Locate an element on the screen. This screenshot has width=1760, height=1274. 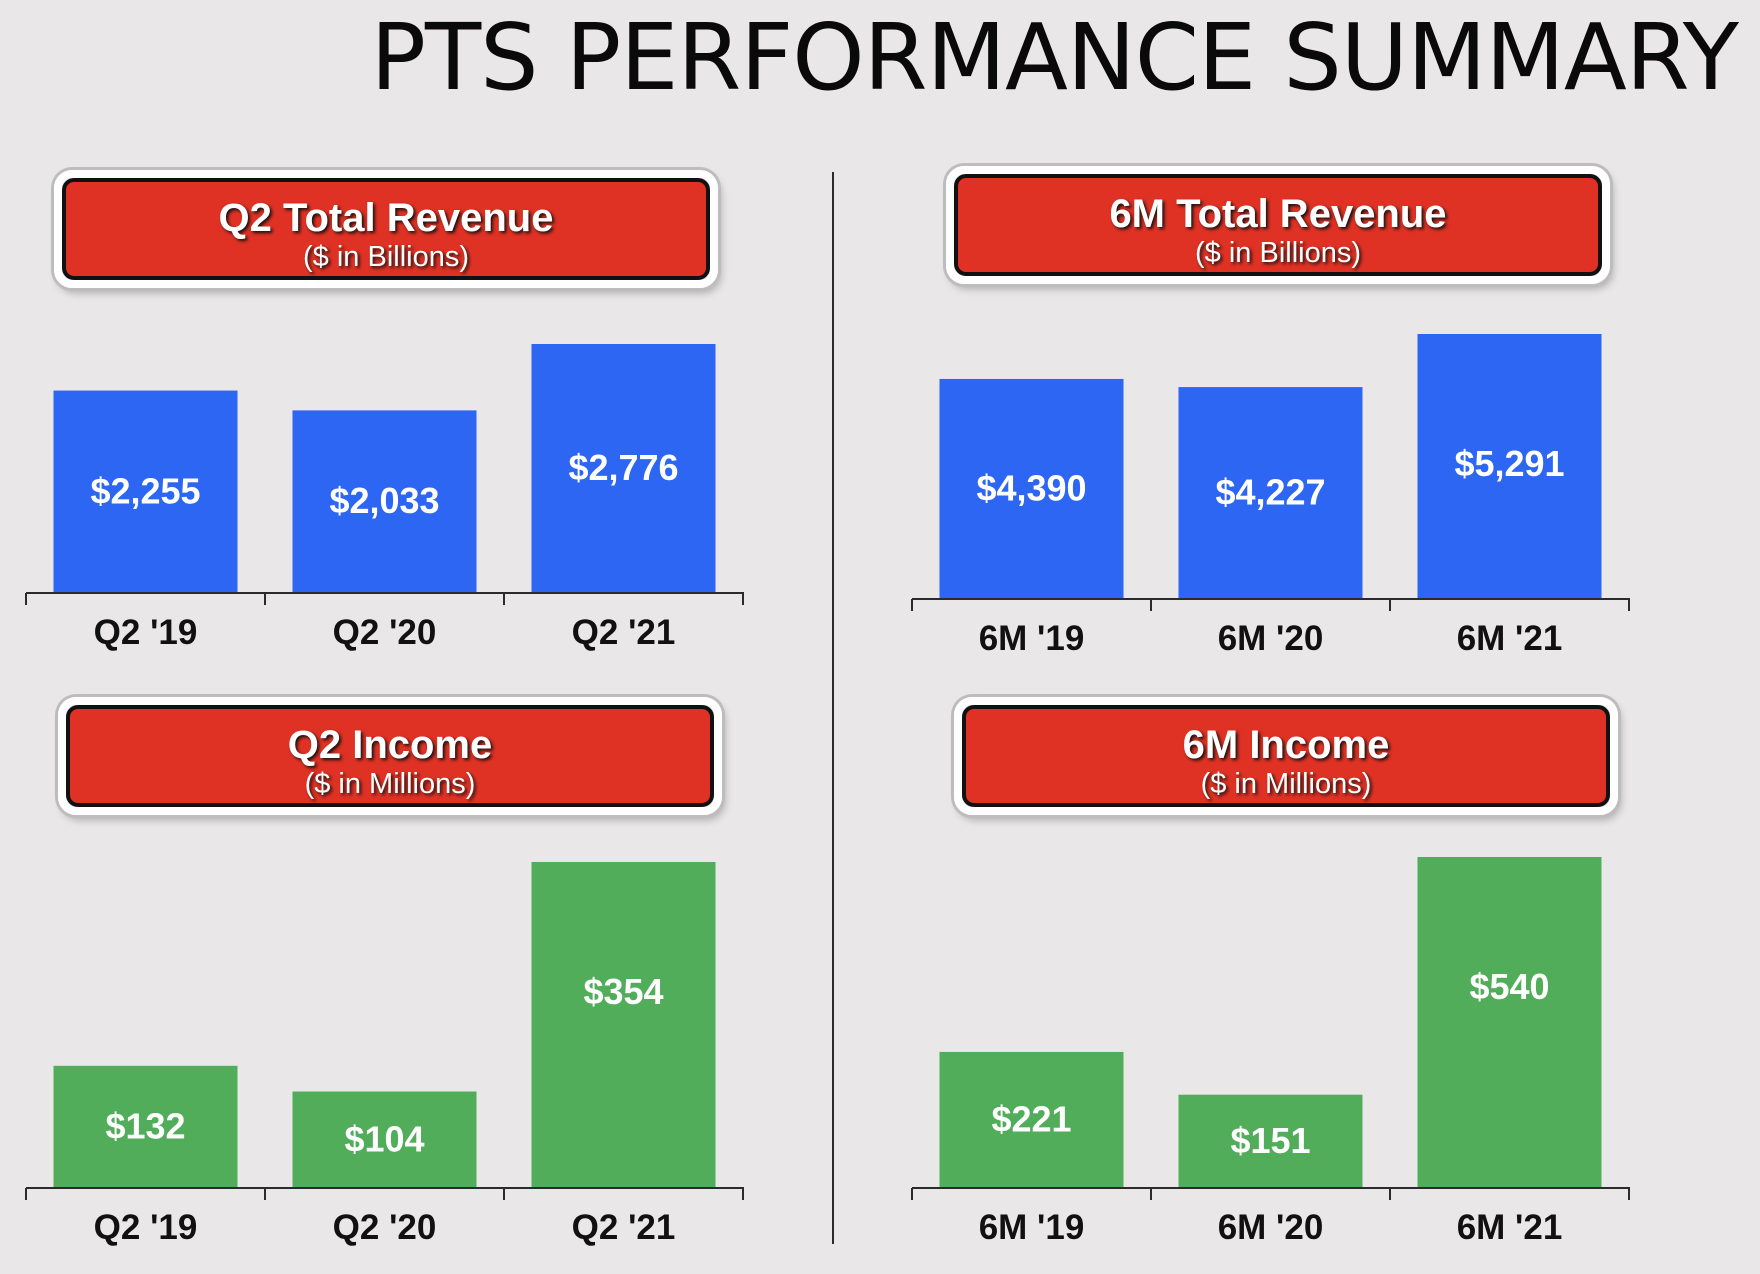
bar-value-label: $221 is located at coordinates (1031, 1118).